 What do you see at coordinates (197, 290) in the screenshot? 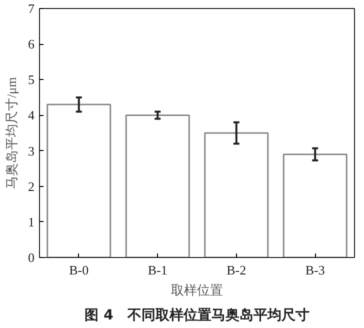
I see `x-axis-title: 取样位置` at bounding box center [197, 290].